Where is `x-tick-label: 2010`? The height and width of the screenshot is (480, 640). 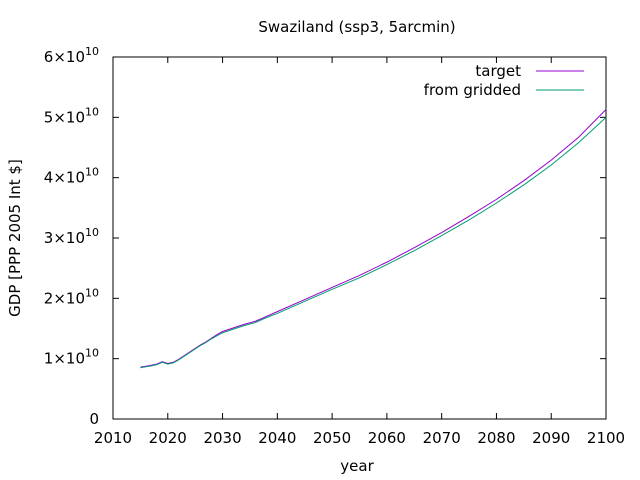 x-tick-label: 2010 is located at coordinates (113, 438).